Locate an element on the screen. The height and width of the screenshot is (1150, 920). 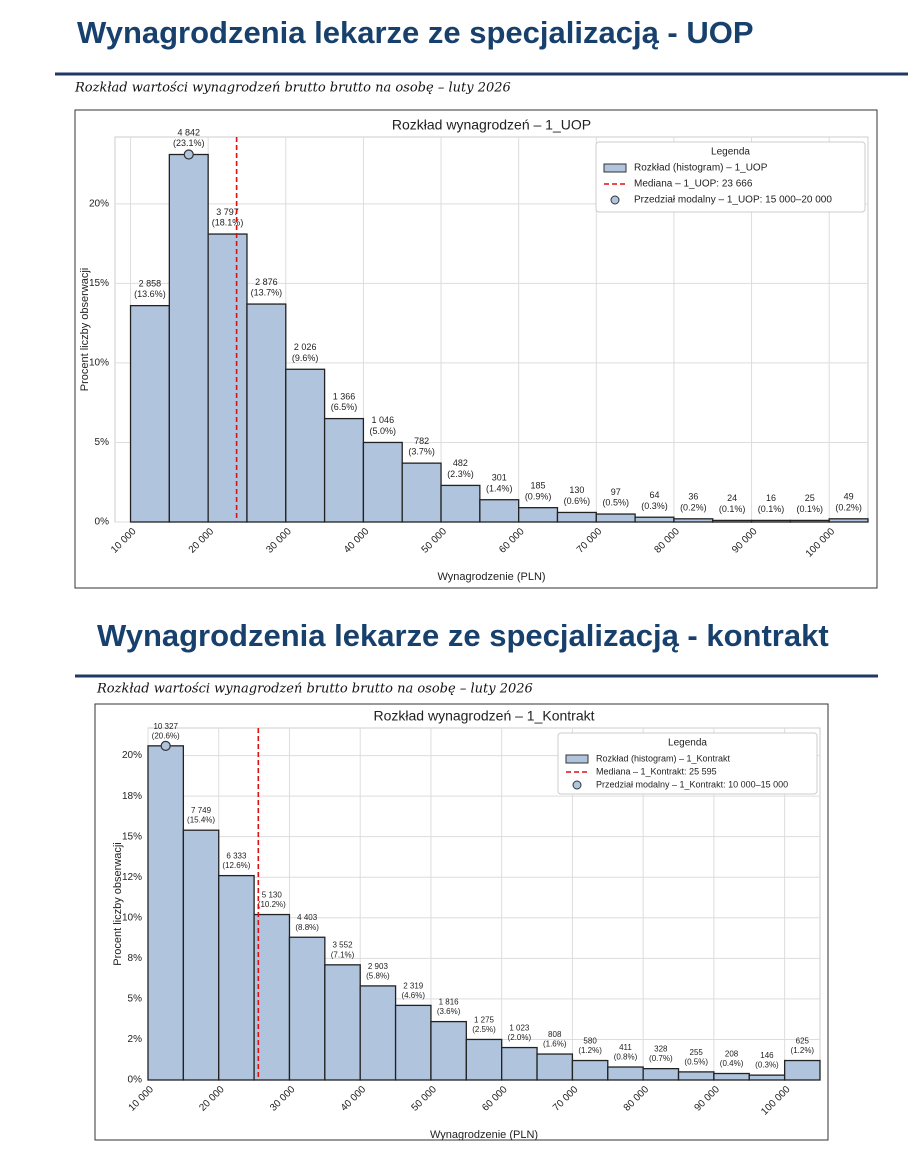
bar-count-label: 1 366 is located at coordinates (344, 396).